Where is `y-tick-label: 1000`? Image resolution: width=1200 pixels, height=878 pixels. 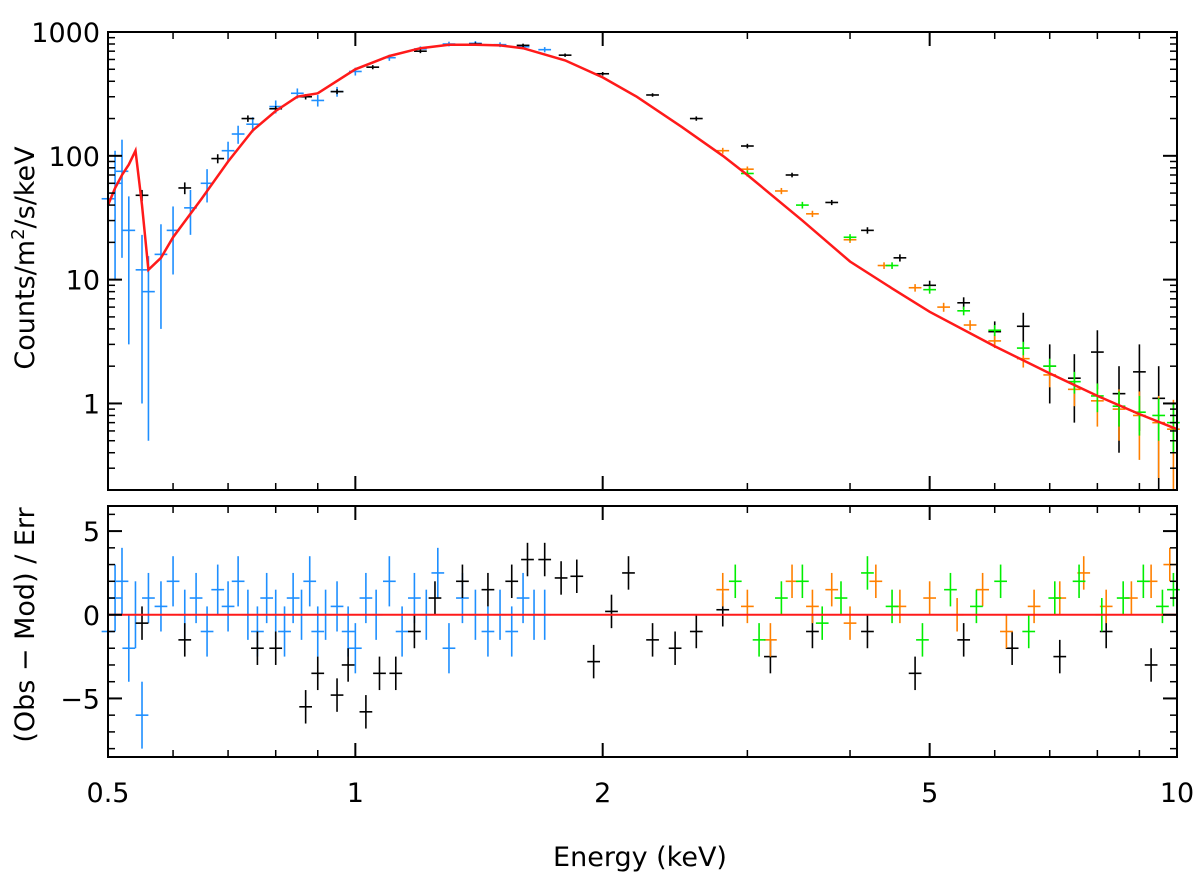 y-tick-label: 1000 is located at coordinates (65, 33).